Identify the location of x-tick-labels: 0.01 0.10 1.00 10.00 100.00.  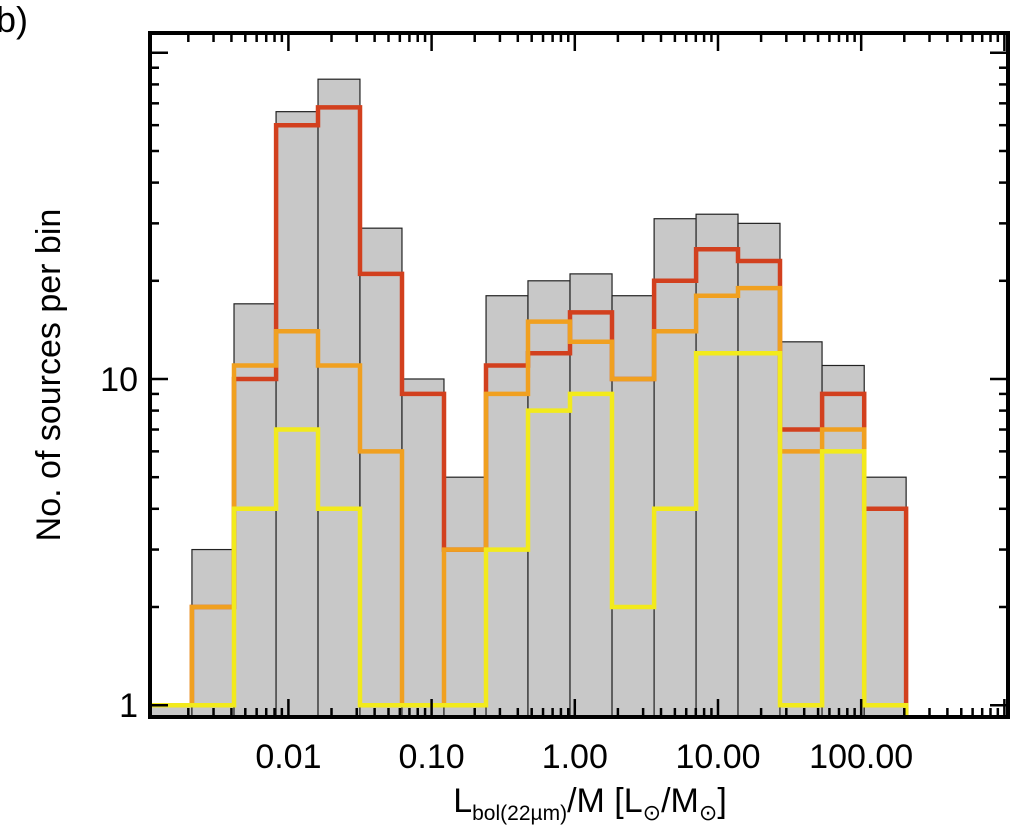
(584, 757).